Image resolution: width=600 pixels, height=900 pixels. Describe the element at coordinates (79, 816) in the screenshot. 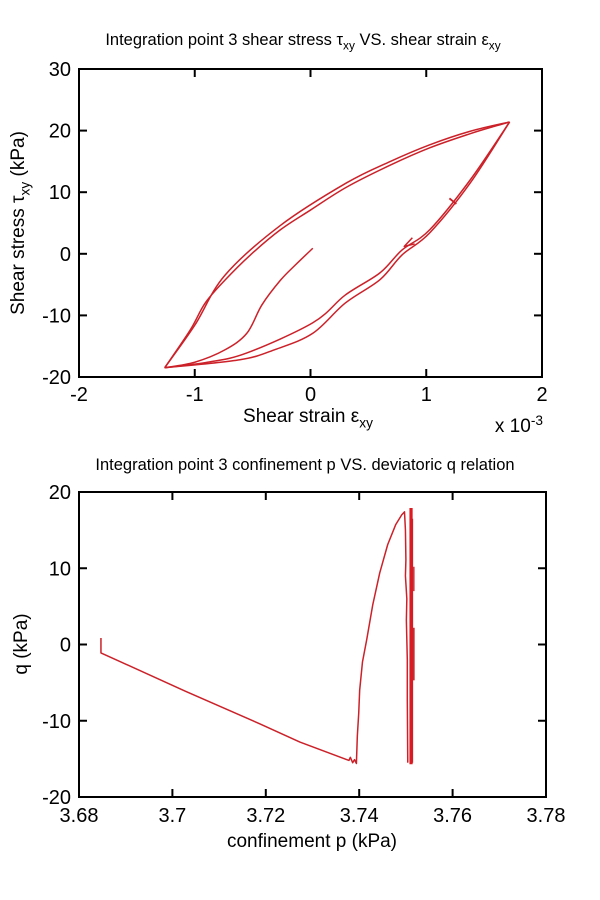

I see `x-tick-label: 3.68` at that location.